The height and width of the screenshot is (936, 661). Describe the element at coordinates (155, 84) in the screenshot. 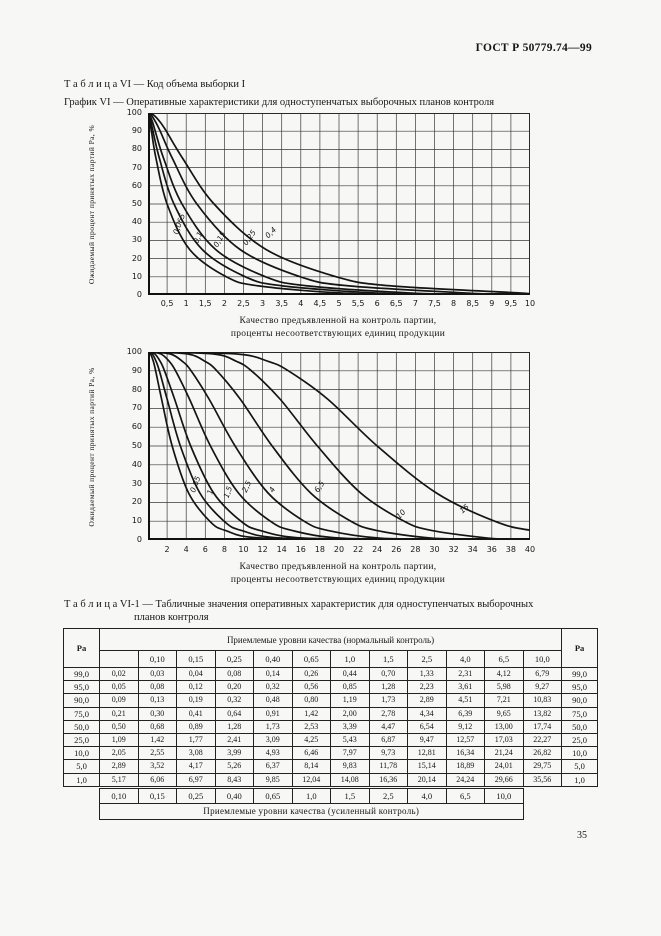

I see `table-vi-caption: Т а б л и ц а VI — Код объема выборки I` at that location.